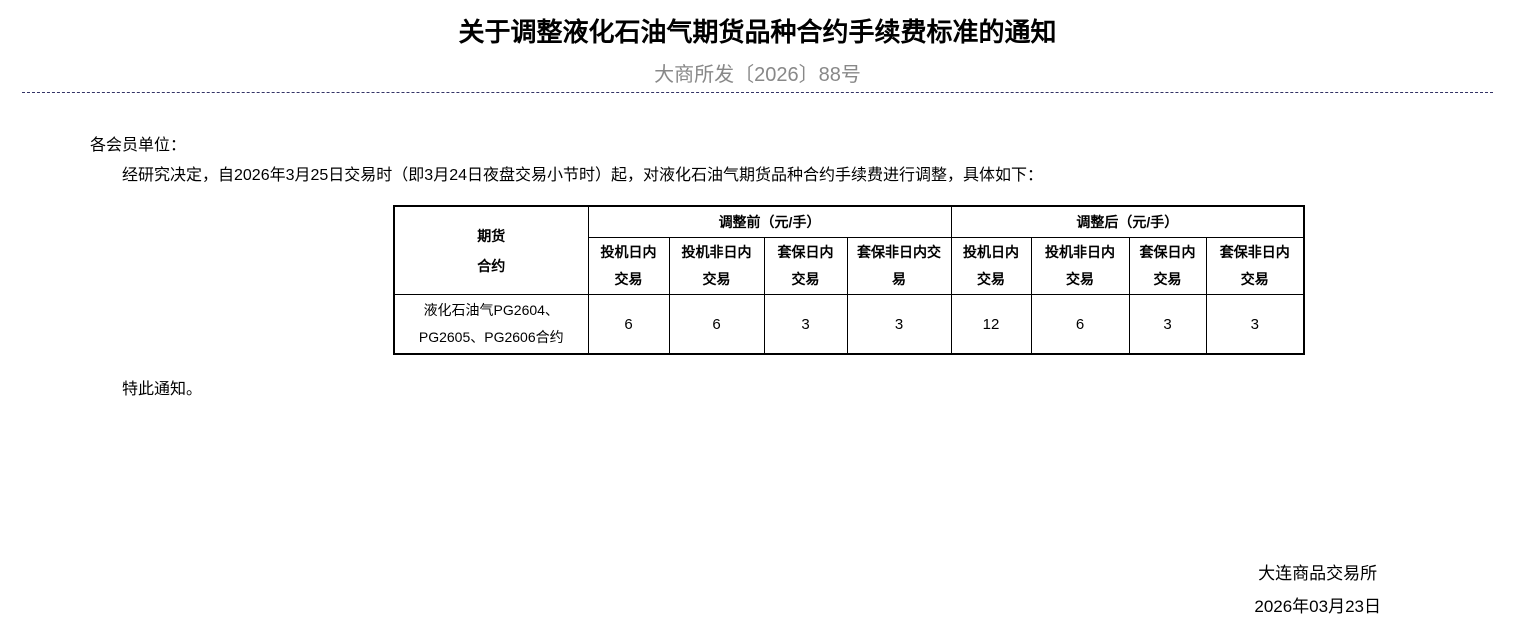  What do you see at coordinates (805, 324) in the screenshot?
I see `fee-value-before-2: 3` at bounding box center [805, 324].